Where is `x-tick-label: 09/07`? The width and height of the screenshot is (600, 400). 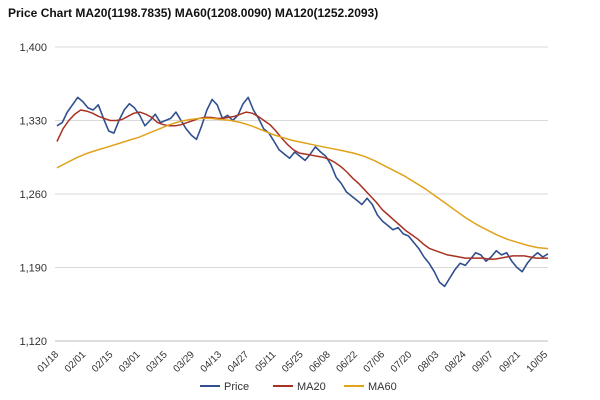 x-tick-label: 09/07 is located at coordinates (483, 362).